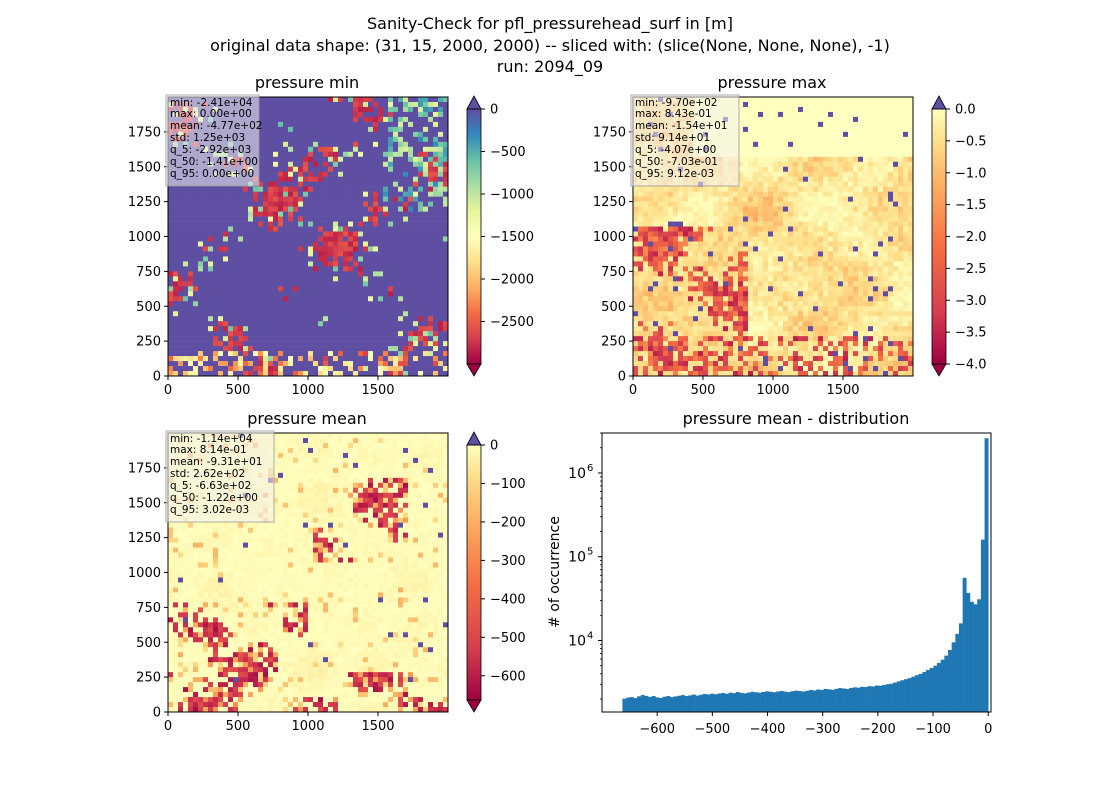  What do you see at coordinates (500, 236) in the screenshot?
I see `colorbar: 0−500−1000−1500−2000−2500` at bounding box center [500, 236].